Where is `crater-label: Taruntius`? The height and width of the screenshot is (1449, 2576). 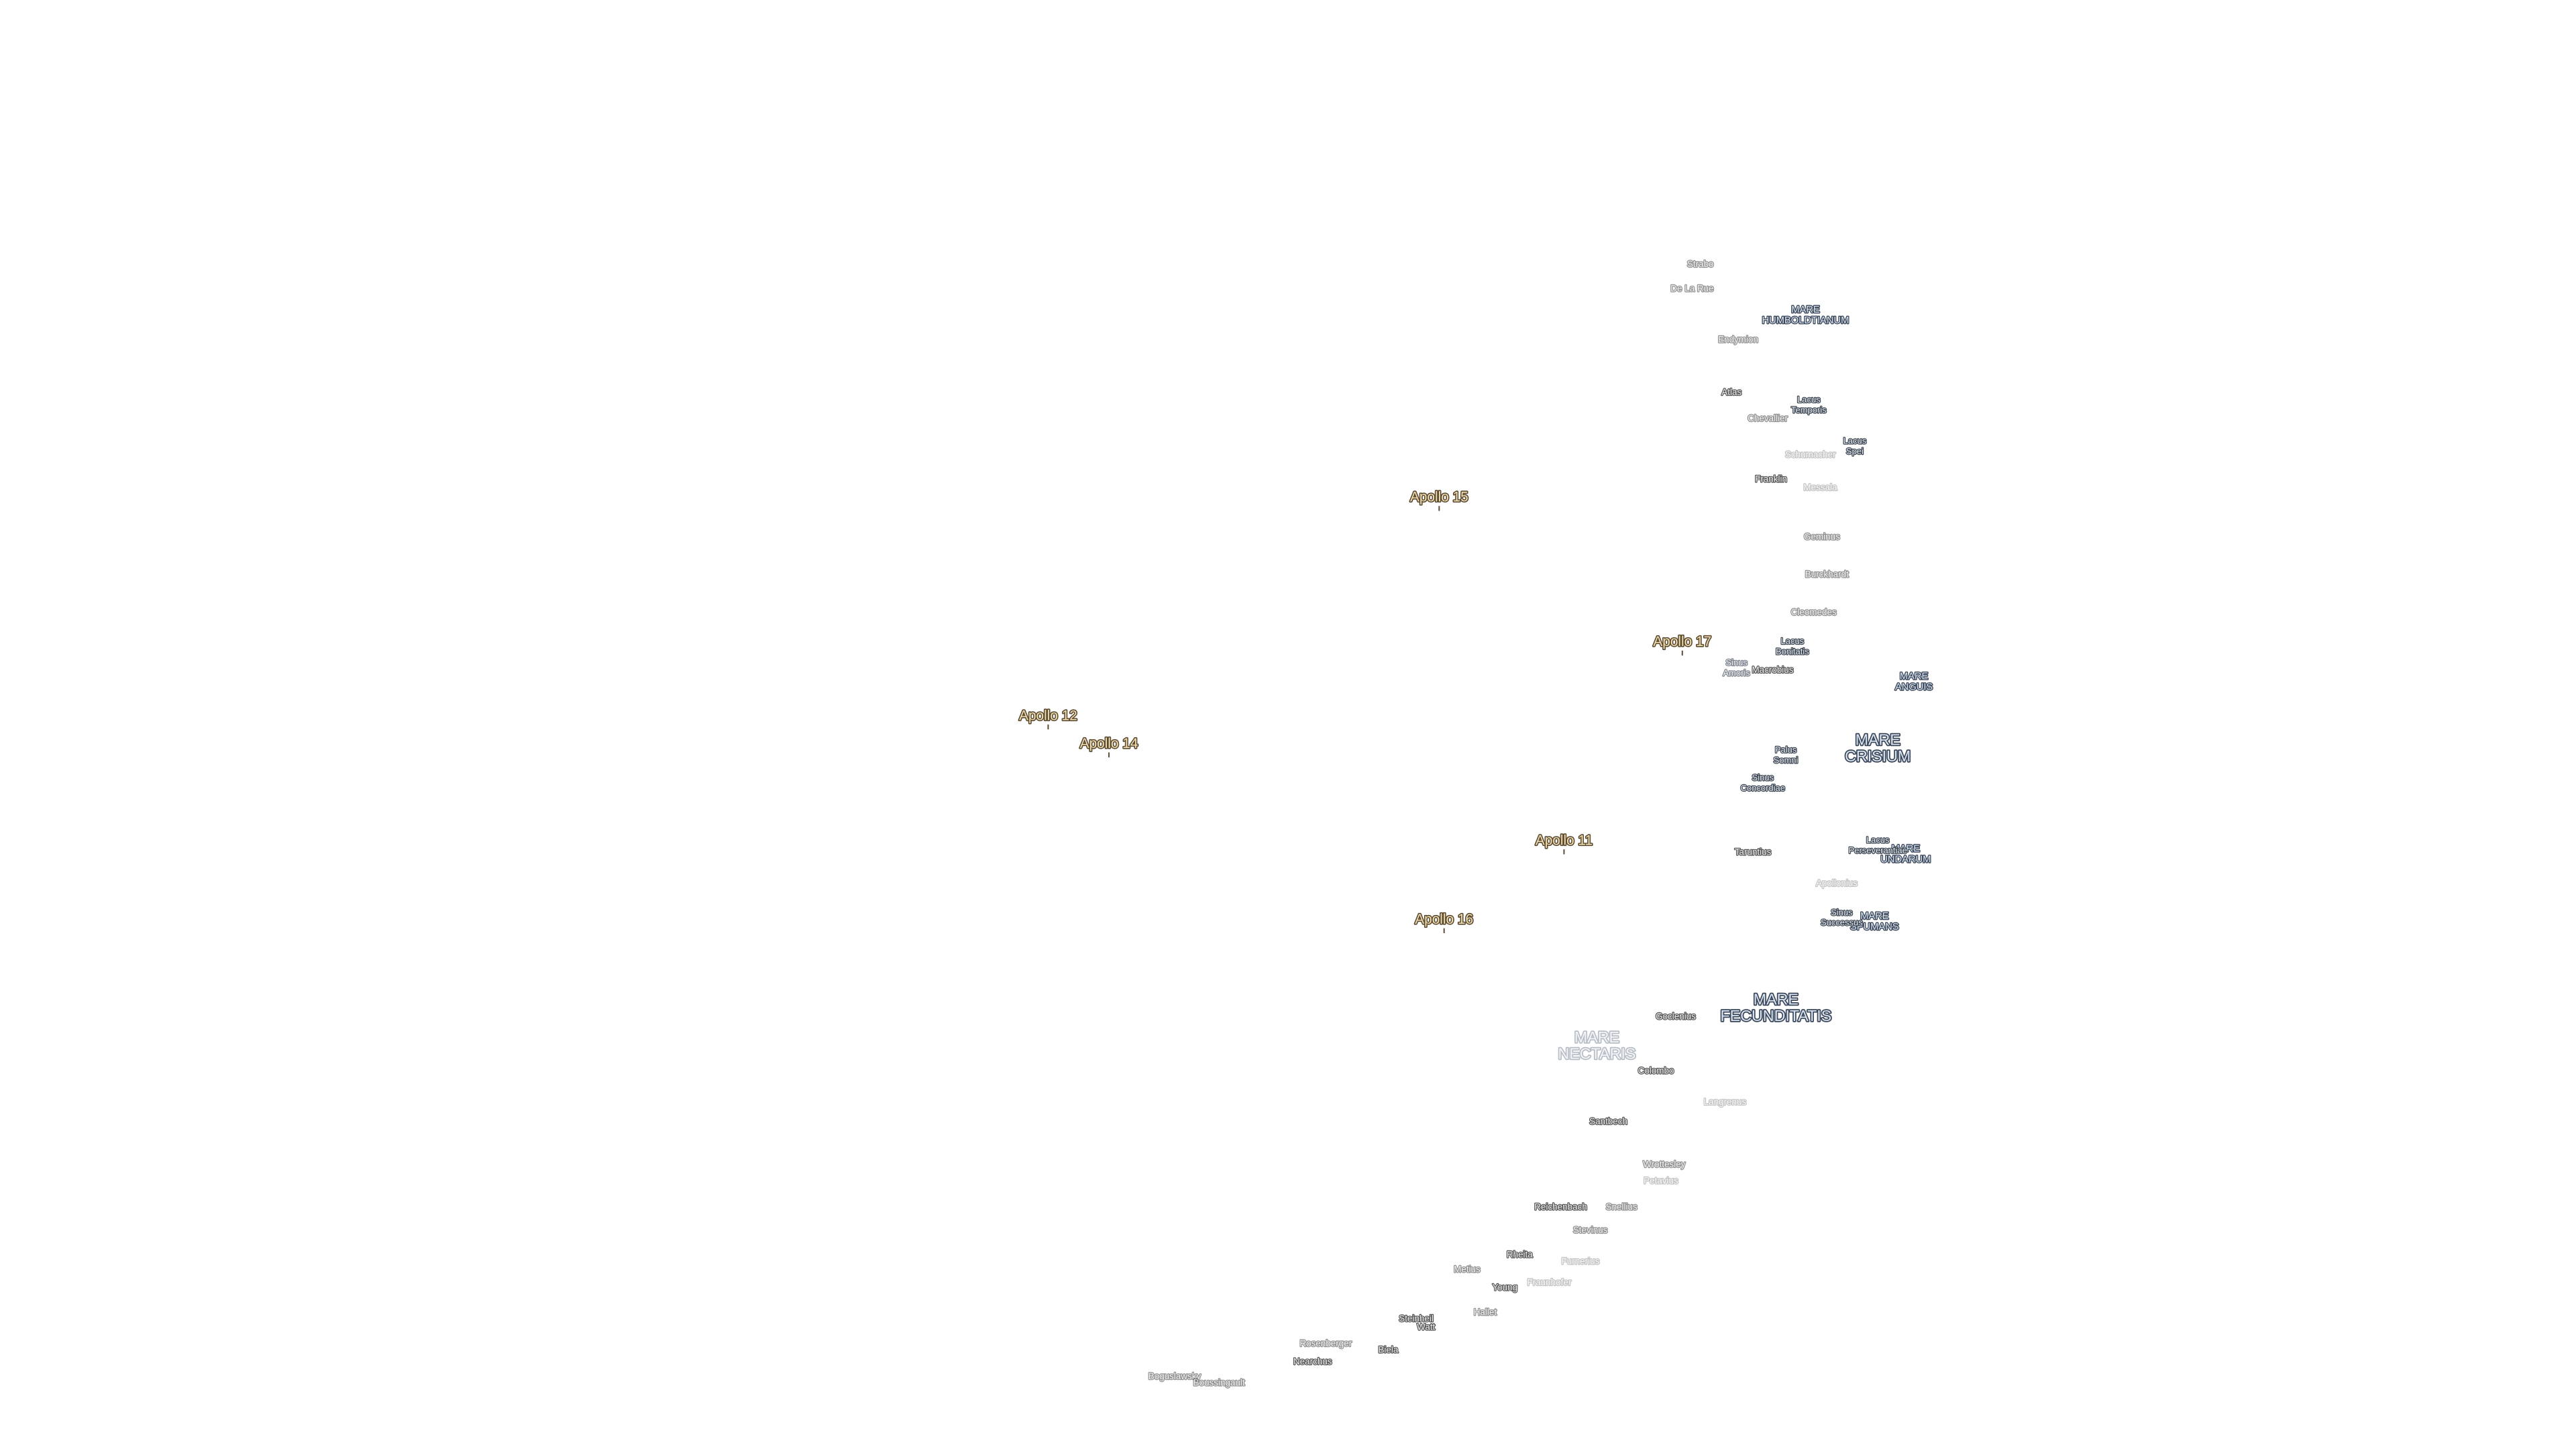
crater-label: Taruntius is located at coordinates (1753, 852).